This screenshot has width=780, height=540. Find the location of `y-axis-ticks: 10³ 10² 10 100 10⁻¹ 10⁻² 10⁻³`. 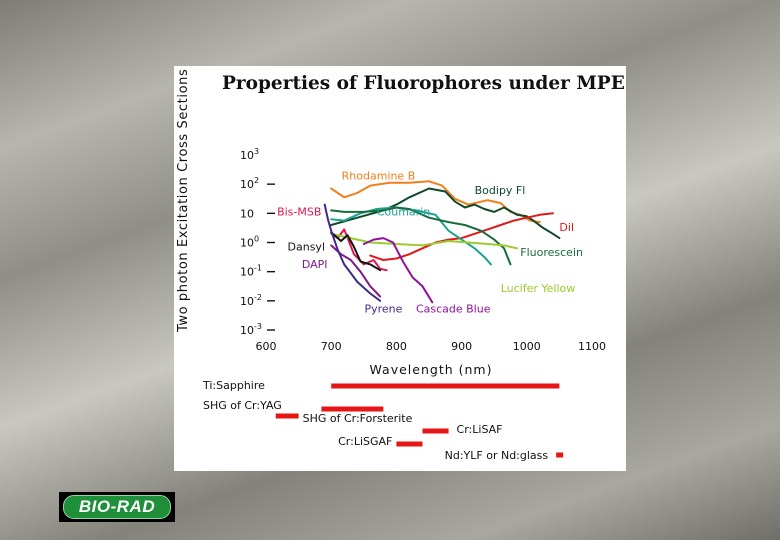

y-axis-ticks: 10³ 10² 10 100 10⁻¹ 10⁻² 10⁻³ is located at coordinates (257, 242).